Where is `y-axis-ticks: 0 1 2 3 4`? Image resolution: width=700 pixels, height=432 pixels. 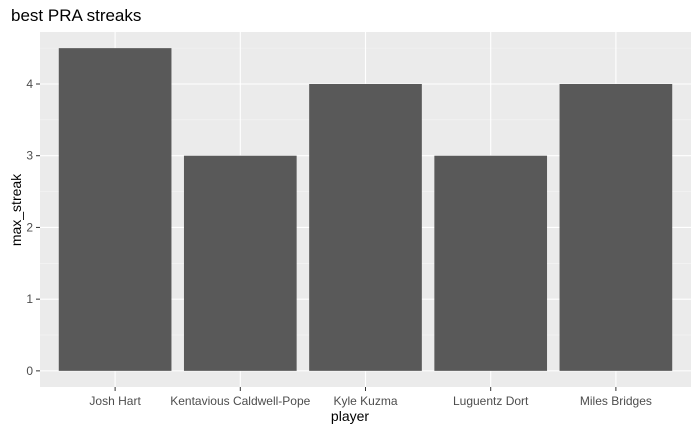 y-axis-ticks: 0 1 2 3 4 is located at coordinates (33, 227).